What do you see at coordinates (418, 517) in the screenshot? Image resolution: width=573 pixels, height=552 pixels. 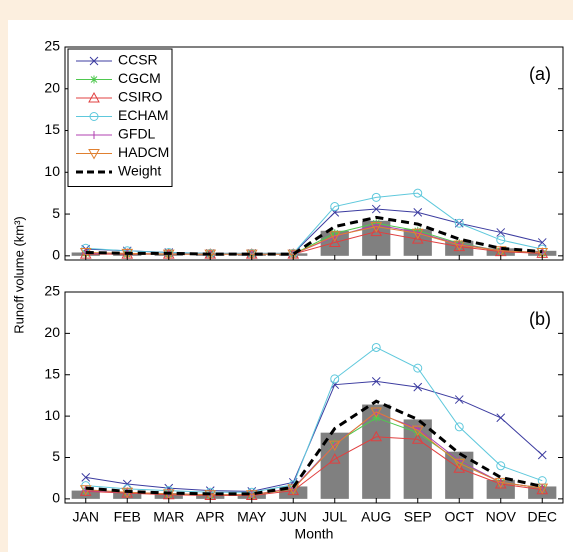 I see `x-tick-label: SEP` at bounding box center [418, 517].